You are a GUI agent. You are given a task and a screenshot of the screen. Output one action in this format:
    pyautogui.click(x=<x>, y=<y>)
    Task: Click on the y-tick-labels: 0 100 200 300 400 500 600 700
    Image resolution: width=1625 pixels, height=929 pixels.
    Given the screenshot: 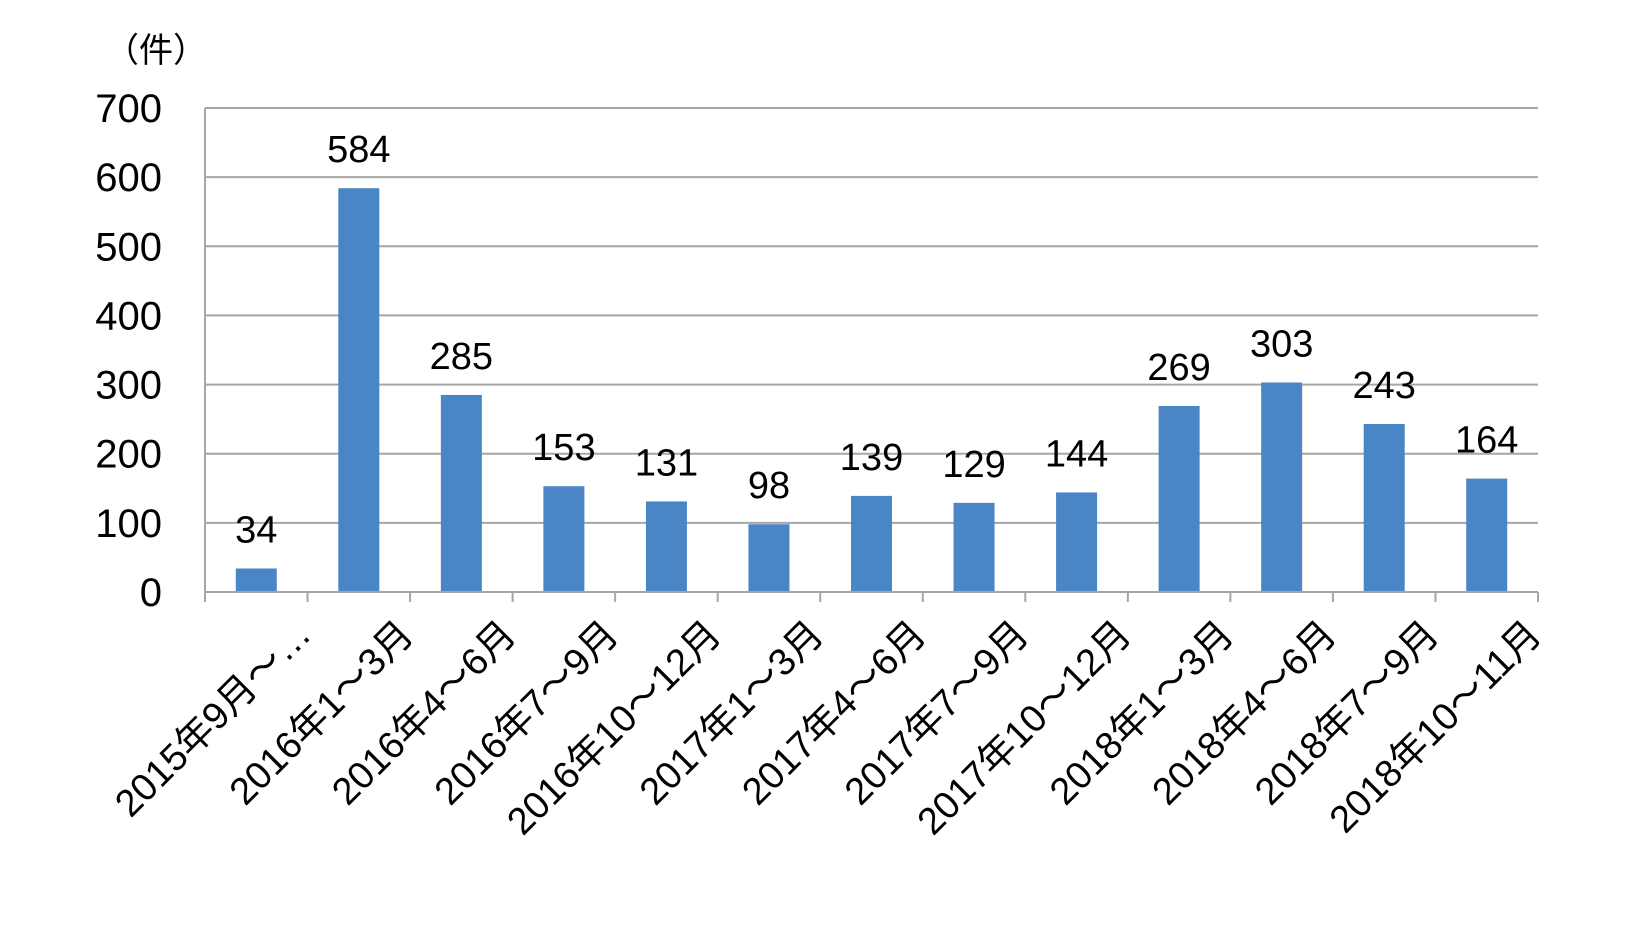 What is the action you would take?
    pyautogui.click(x=128, y=351)
    